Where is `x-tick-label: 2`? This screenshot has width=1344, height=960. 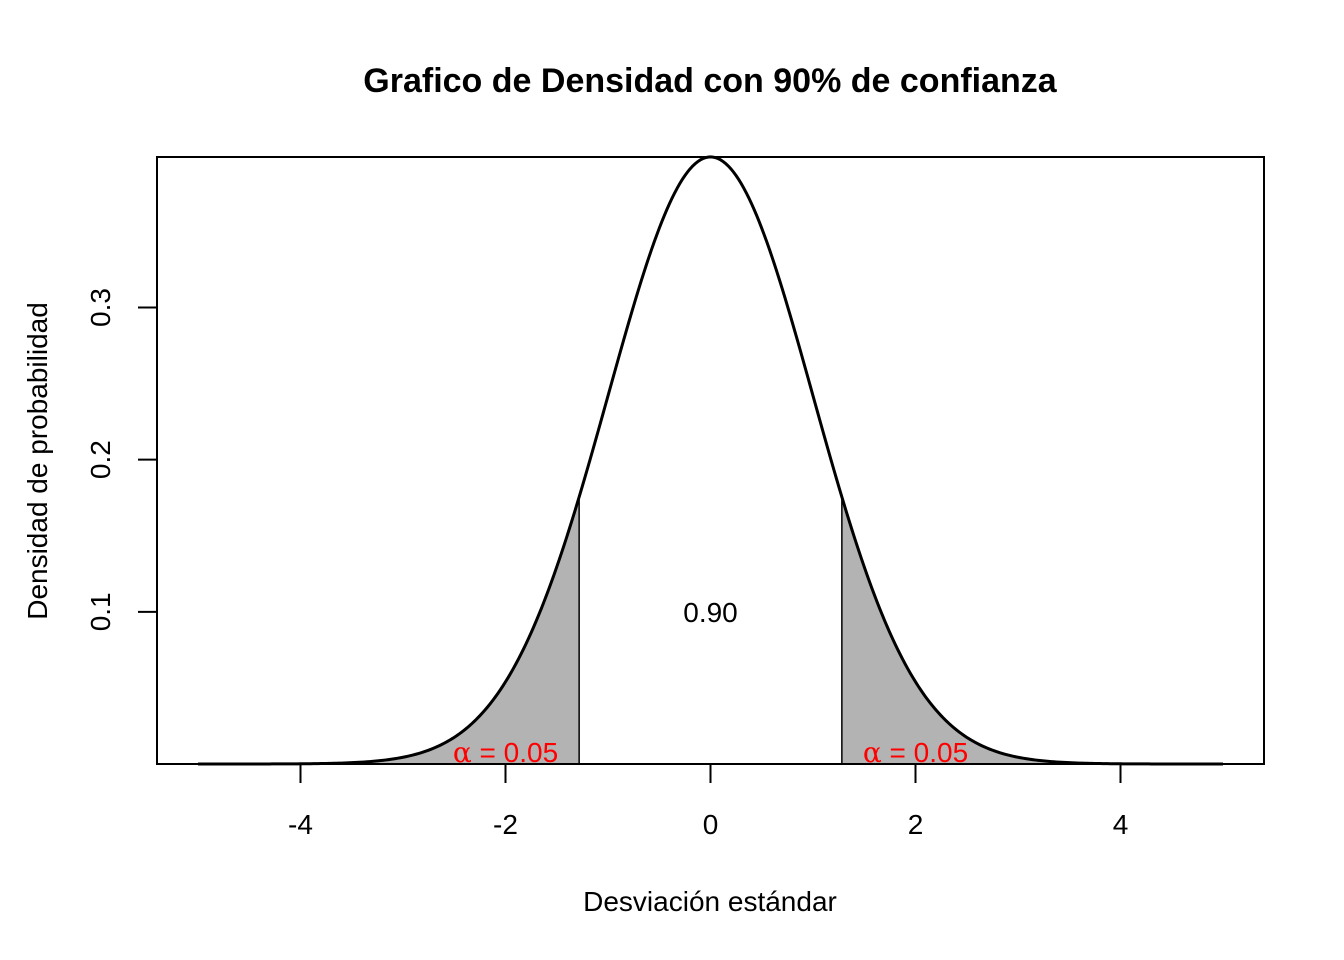 x-tick-label: 2 is located at coordinates (916, 824).